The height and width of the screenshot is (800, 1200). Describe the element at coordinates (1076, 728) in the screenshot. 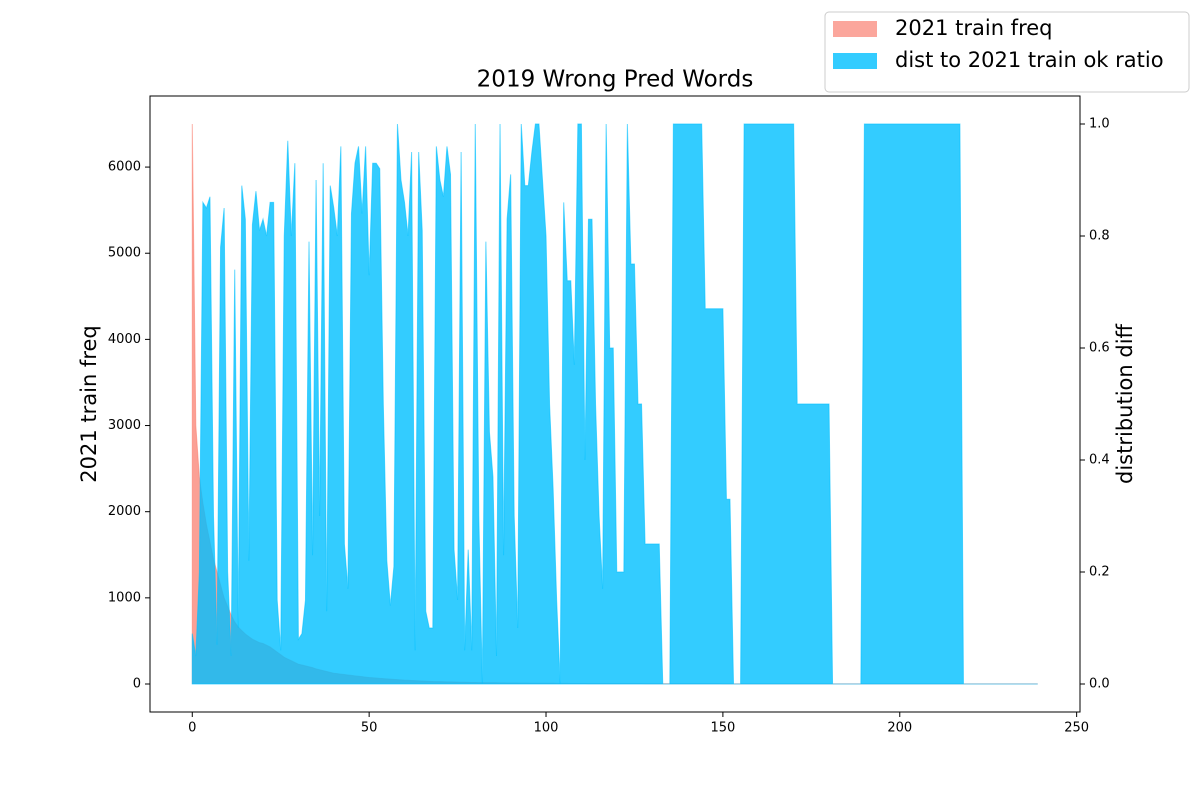

I see `x-tick-label: 250` at that location.